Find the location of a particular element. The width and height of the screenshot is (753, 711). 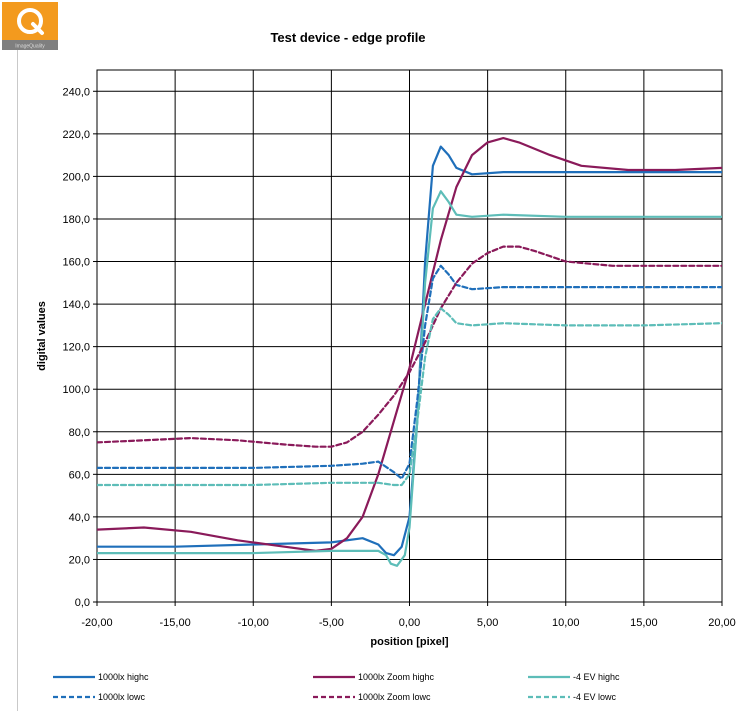

y-tick-label: 160,0 is located at coordinates (76, 263).